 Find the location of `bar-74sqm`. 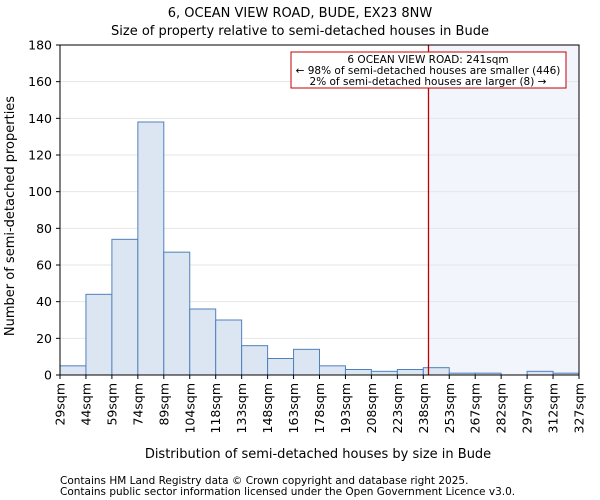

bar-74sqm is located at coordinates (151, 248).